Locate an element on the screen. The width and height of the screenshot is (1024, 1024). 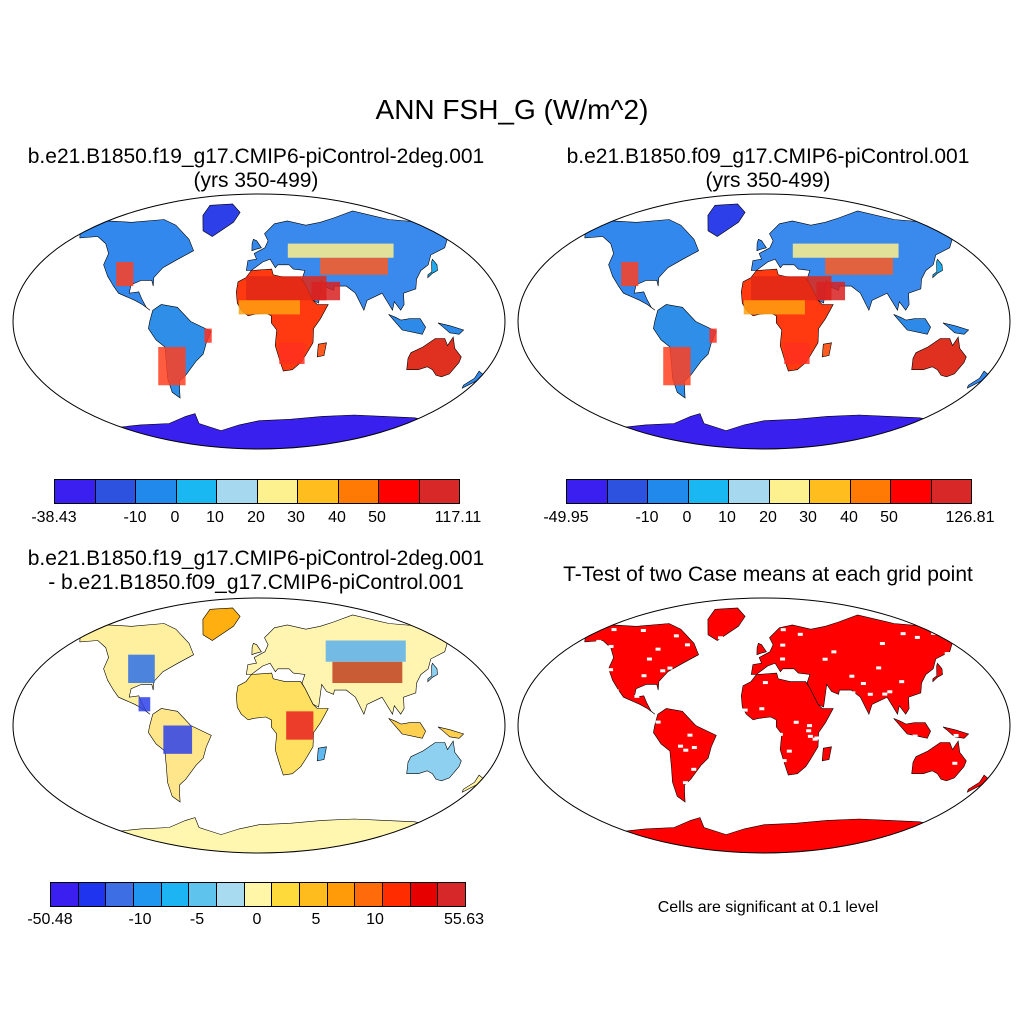
land-group is located at coordinates (786, 326).